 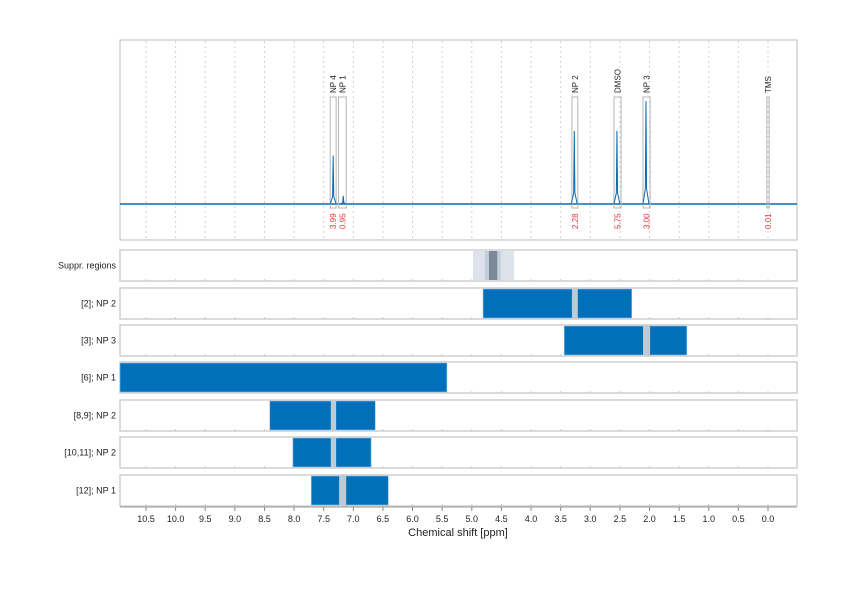 What do you see at coordinates (493, 265) in the screenshot?
I see `suppression-band` at bounding box center [493, 265].